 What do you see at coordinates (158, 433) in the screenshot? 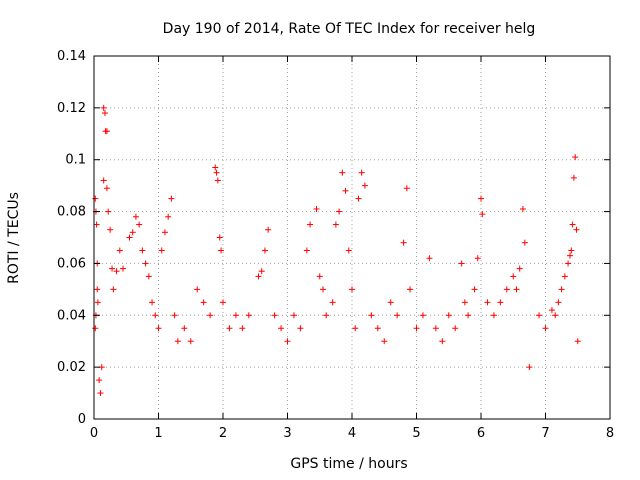
I see `x-tick-label: 1` at bounding box center [158, 433].